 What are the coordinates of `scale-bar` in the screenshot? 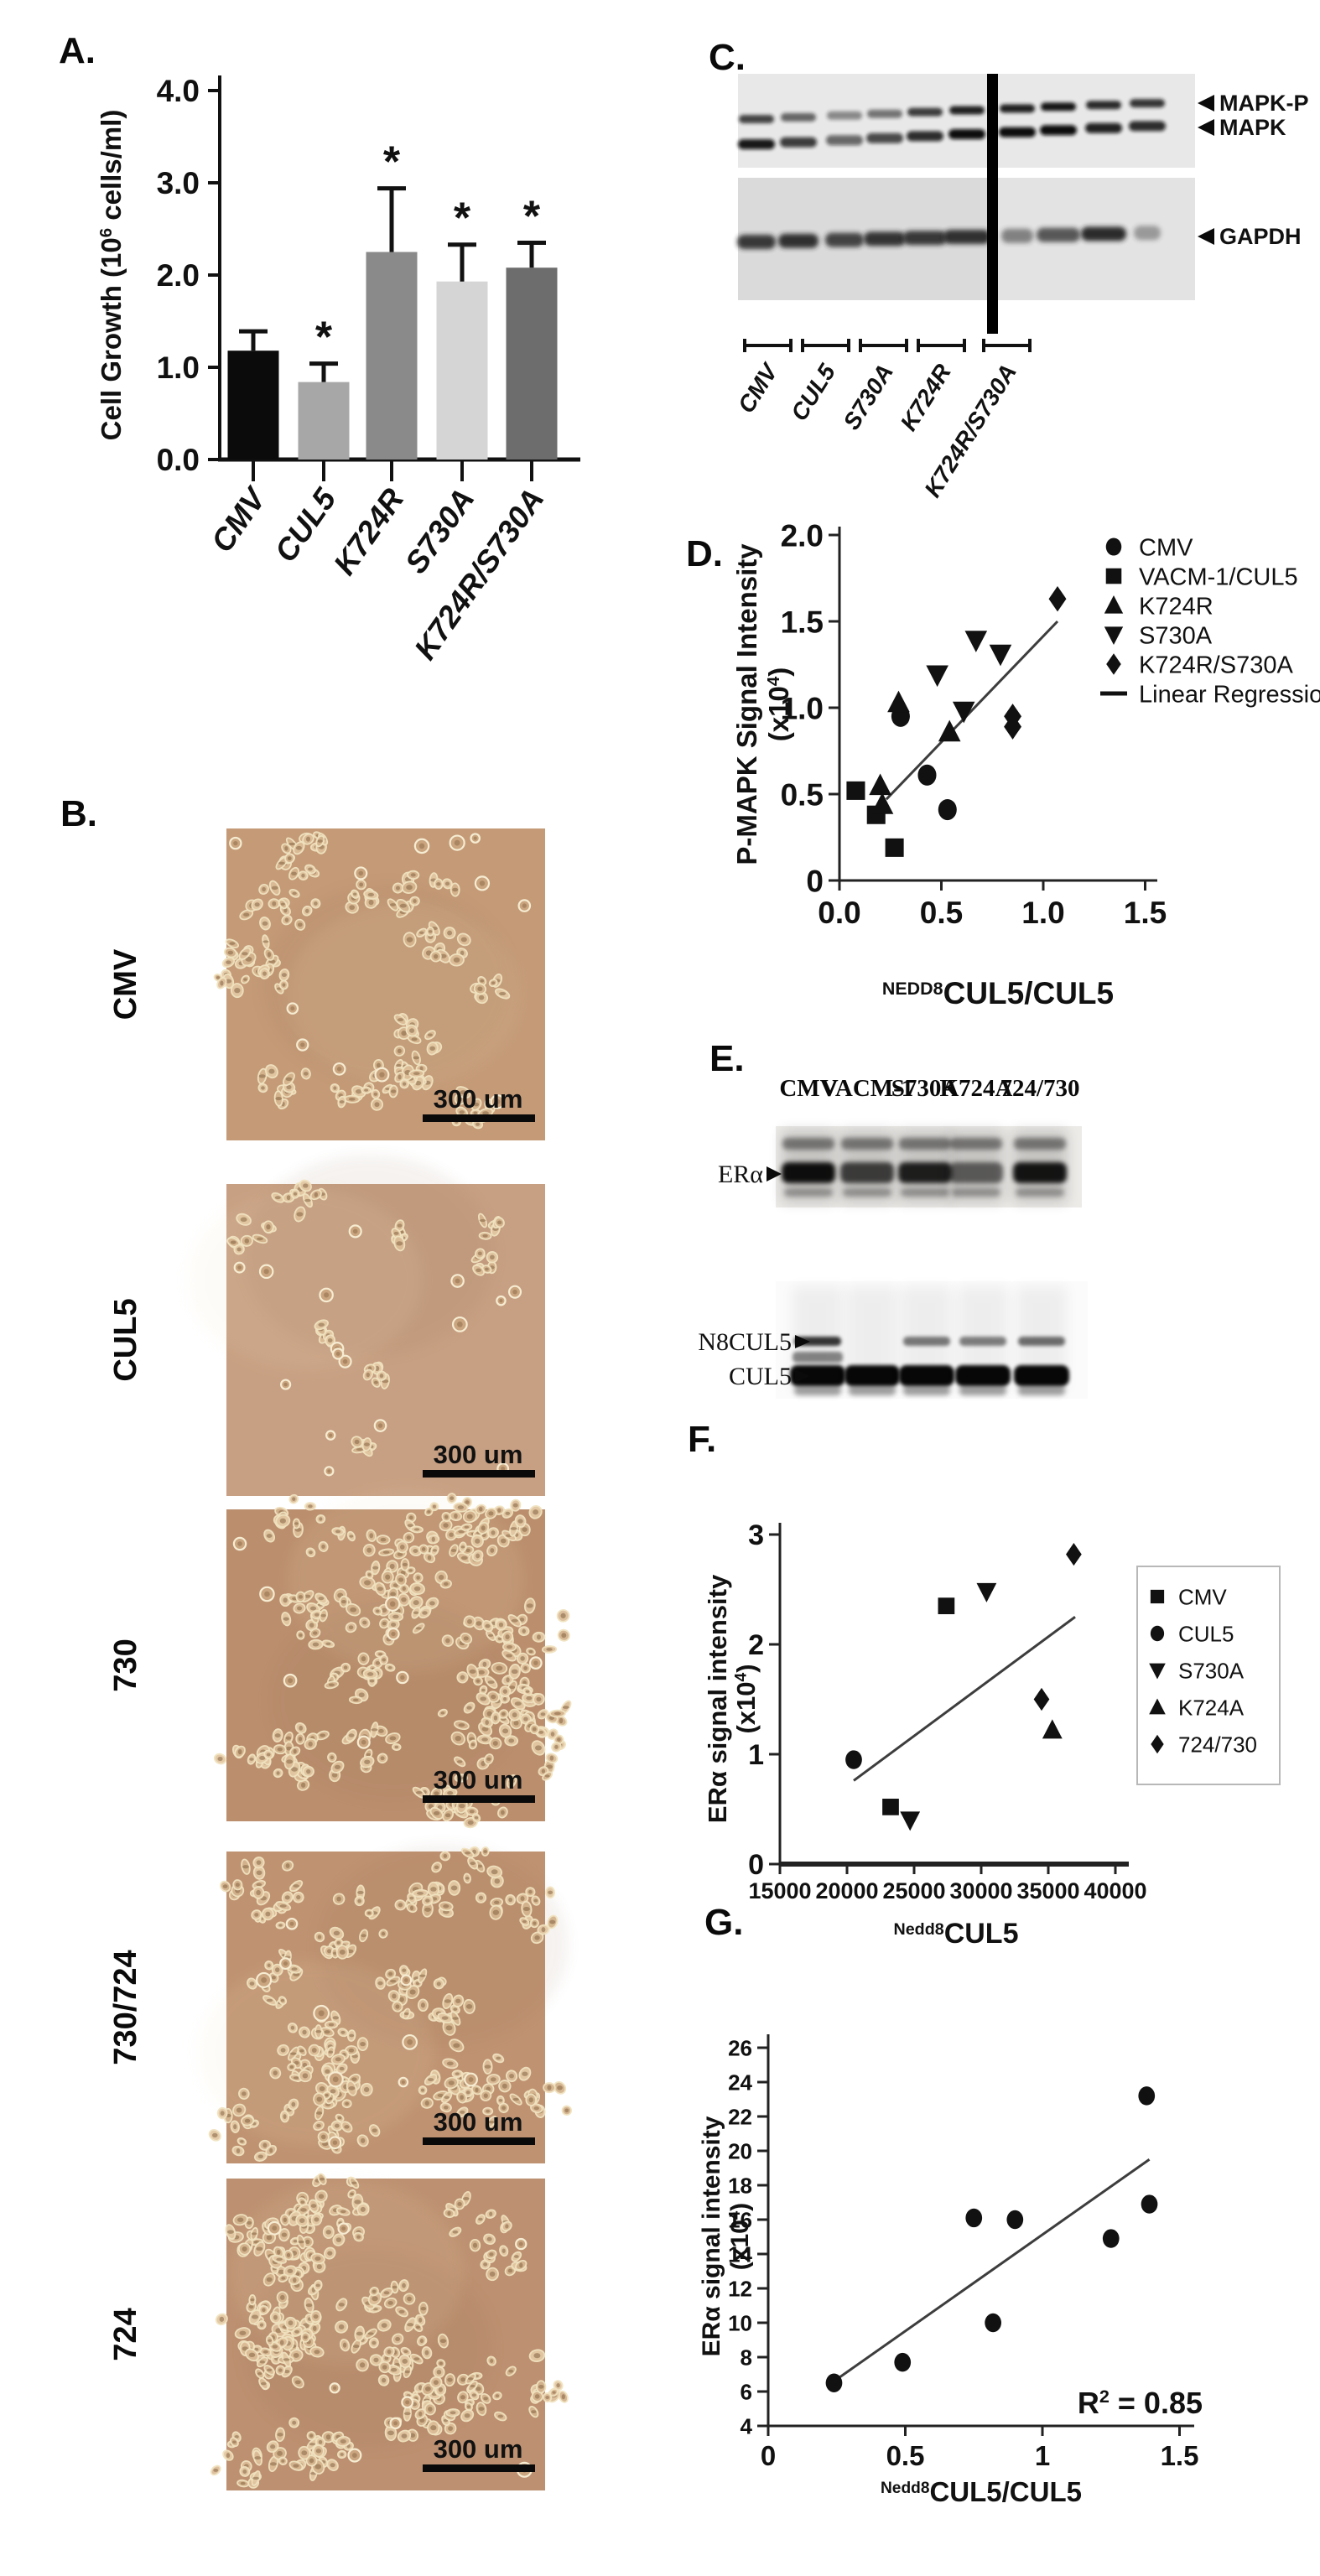 It's located at (479, 2141).